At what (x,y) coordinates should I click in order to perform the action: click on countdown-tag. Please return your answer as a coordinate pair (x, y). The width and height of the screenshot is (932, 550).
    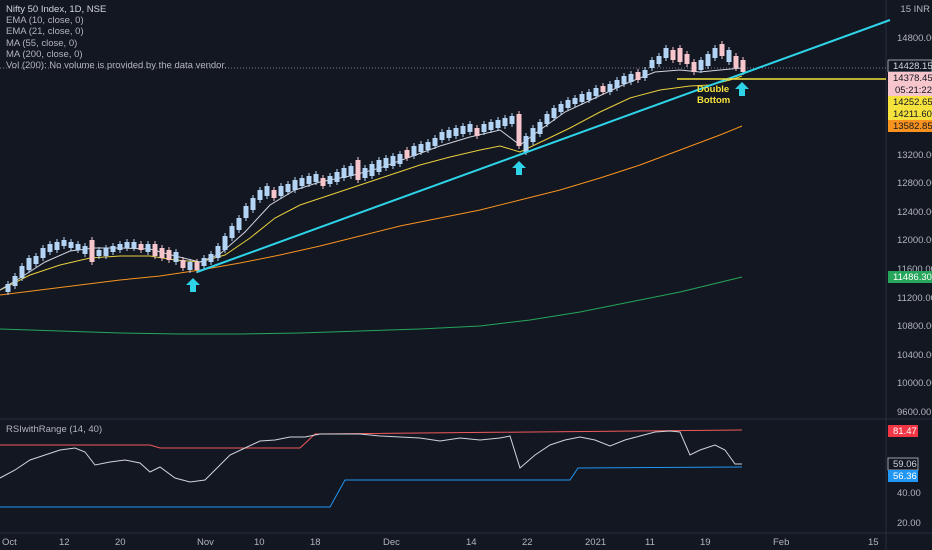
    Looking at the image, I should click on (910, 90).